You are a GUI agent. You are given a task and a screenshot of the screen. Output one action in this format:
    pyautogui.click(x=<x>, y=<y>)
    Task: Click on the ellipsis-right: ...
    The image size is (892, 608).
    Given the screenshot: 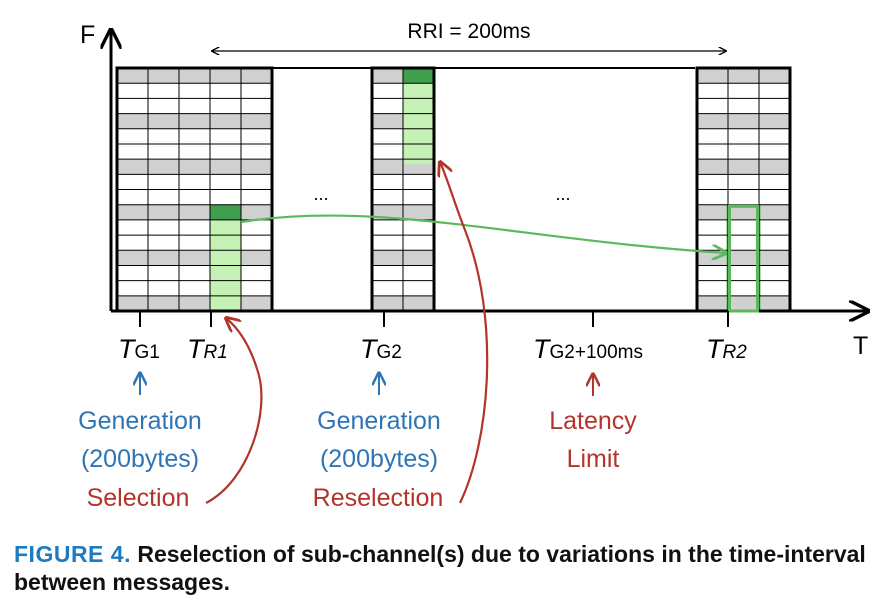 What is the action you would take?
    pyautogui.click(x=562, y=194)
    